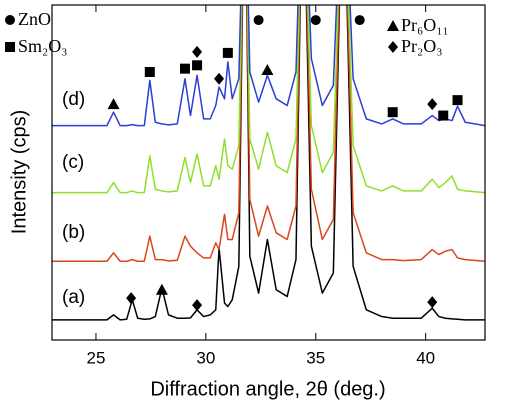 The image size is (510, 411). I want to click on series-label: (b), so click(73, 232).